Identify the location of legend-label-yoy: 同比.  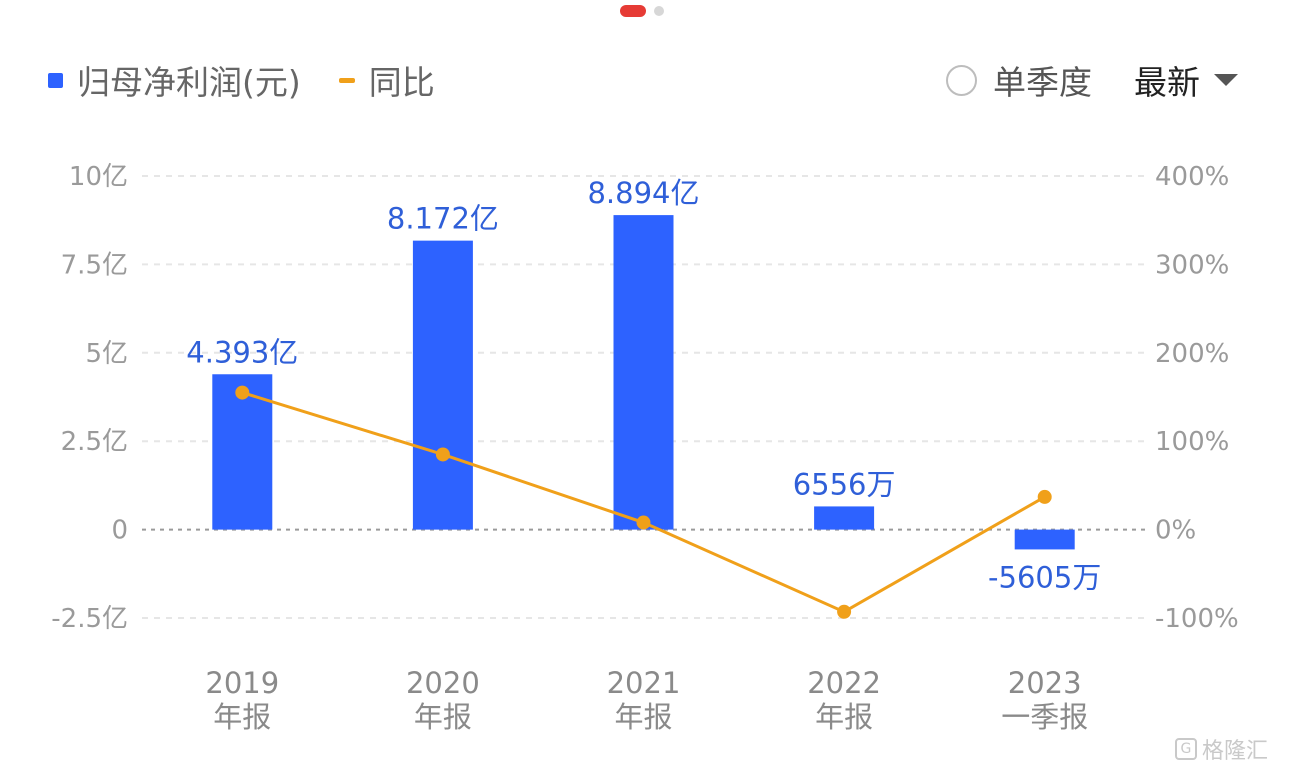
(401, 82).